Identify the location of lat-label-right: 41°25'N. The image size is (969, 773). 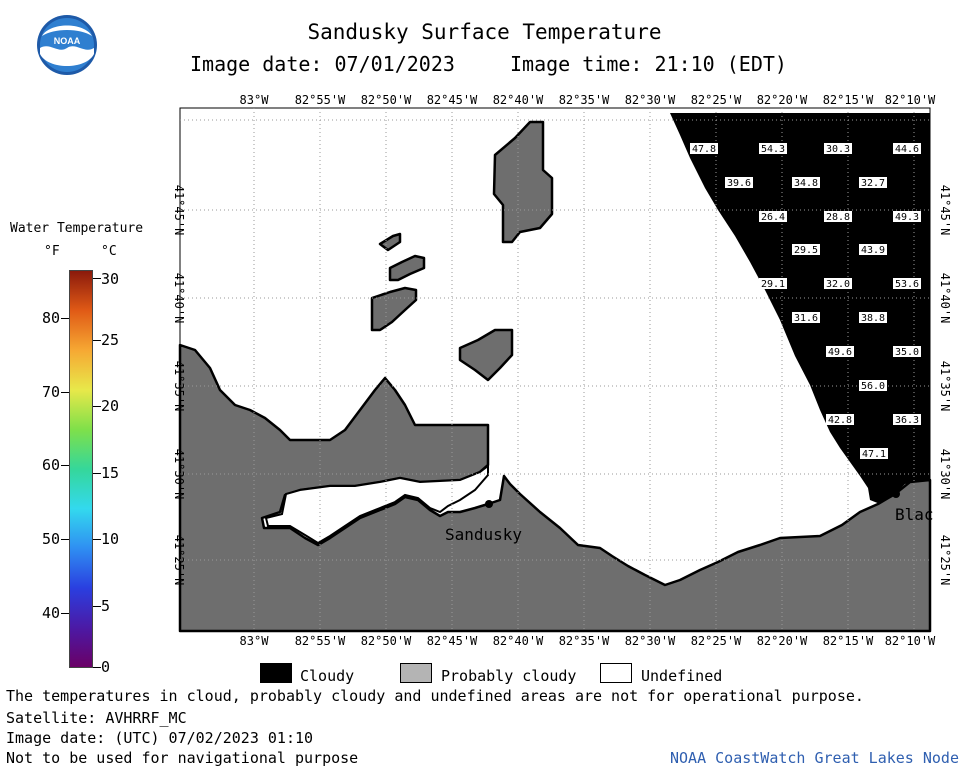
(945, 560).